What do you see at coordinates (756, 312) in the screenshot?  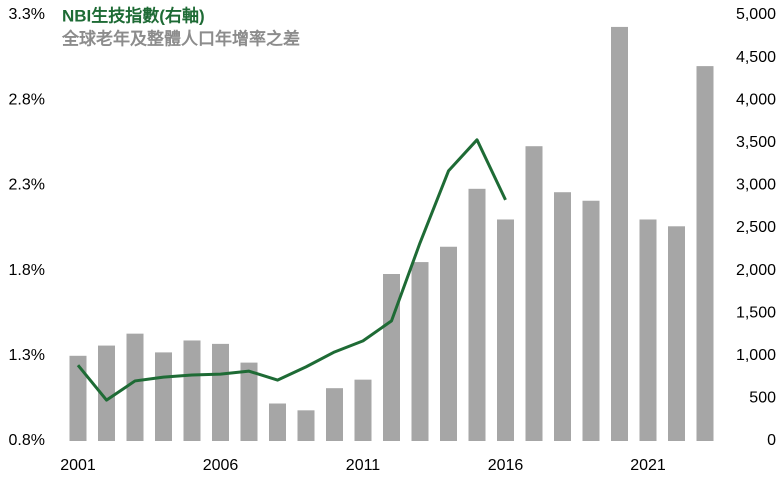 I see `y2-tick-label: 1,500` at bounding box center [756, 312].